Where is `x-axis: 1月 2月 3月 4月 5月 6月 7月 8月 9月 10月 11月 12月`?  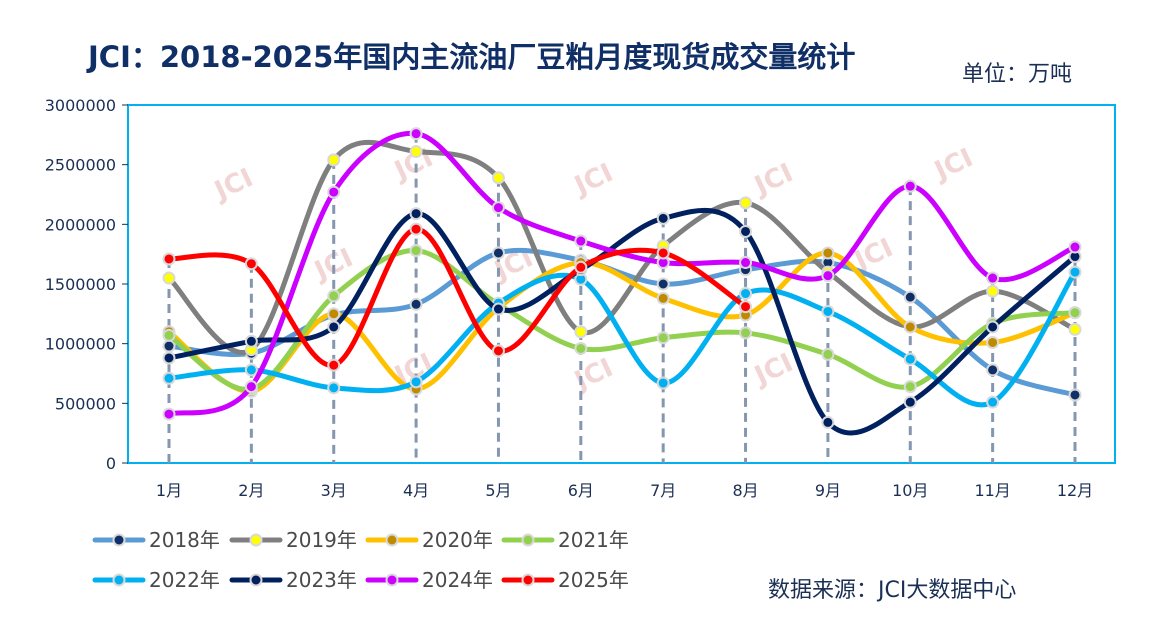 x-axis: 1月 2月 3月 4月 5月 6月 7月 8月 9月 10月 11月 12月 is located at coordinates (624, 490).